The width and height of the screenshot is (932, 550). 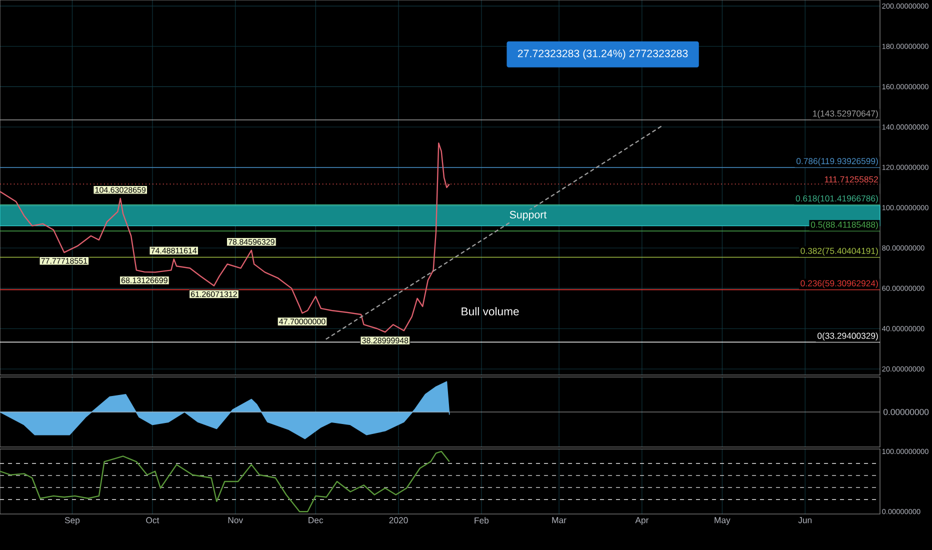 I want to click on ref-line-label: 0.5(88.41185488), so click(x=844, y=225).